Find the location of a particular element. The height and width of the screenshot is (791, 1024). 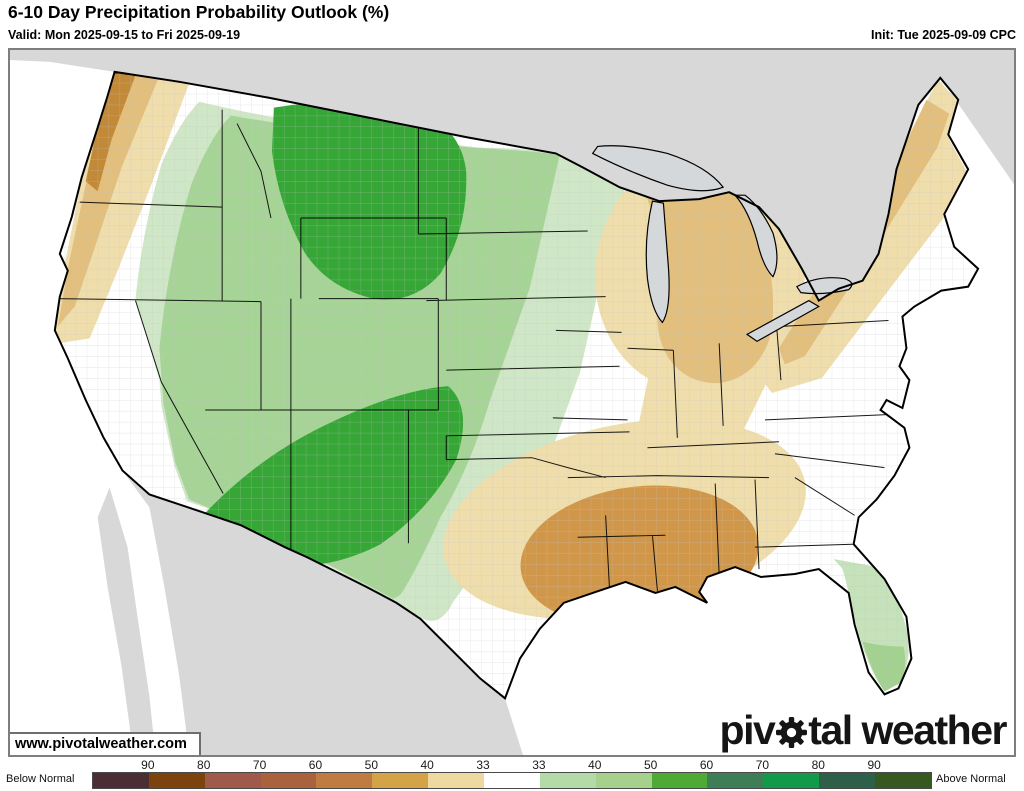

baja-peninsula is located at coordinates (126, 621).